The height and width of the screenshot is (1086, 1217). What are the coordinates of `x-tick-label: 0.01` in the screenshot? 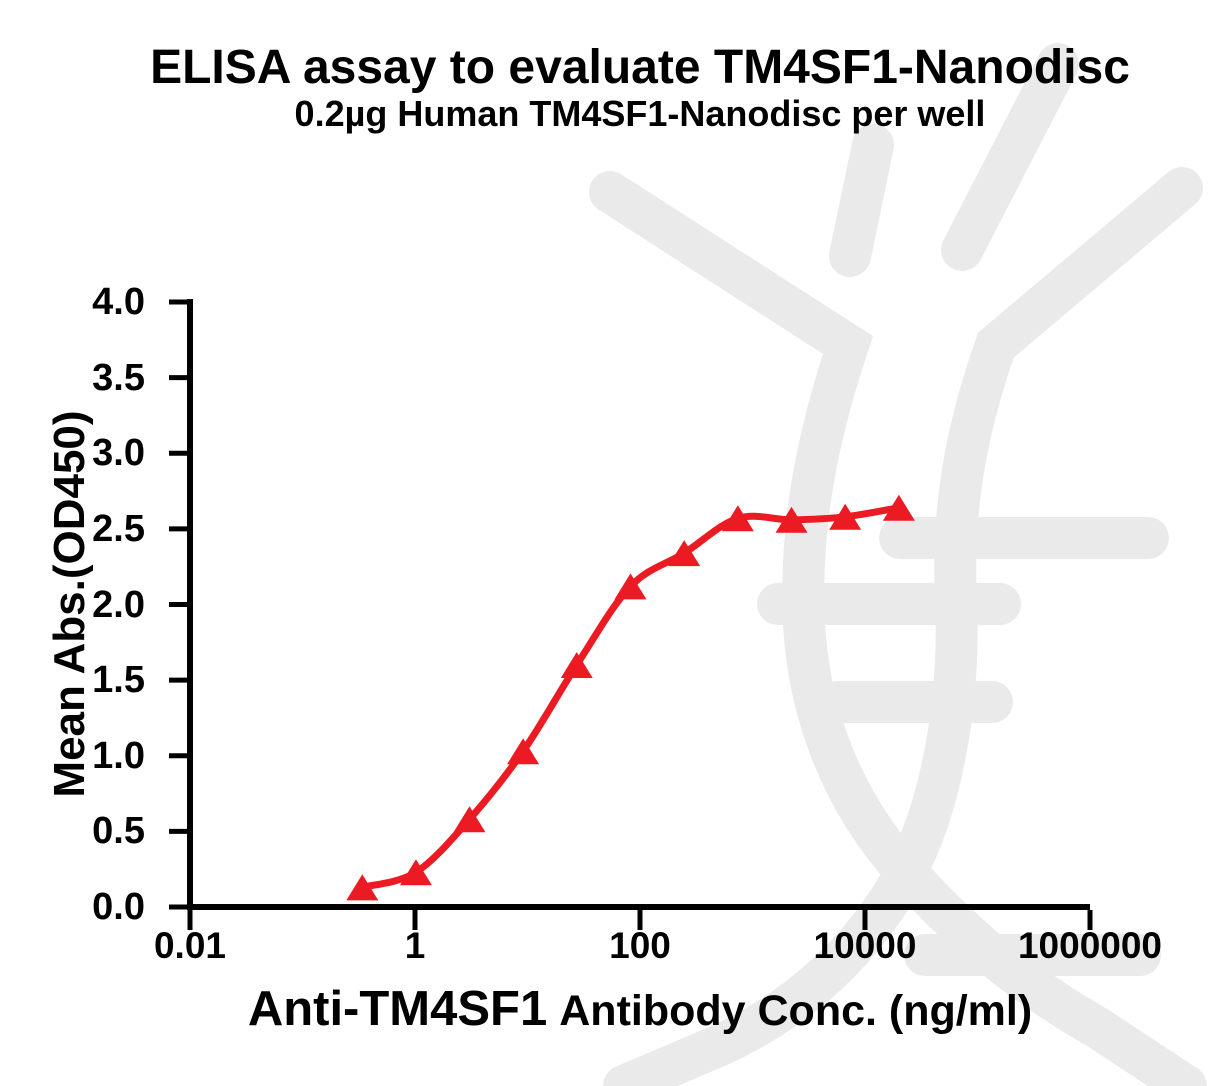 It's located at (189, 945).